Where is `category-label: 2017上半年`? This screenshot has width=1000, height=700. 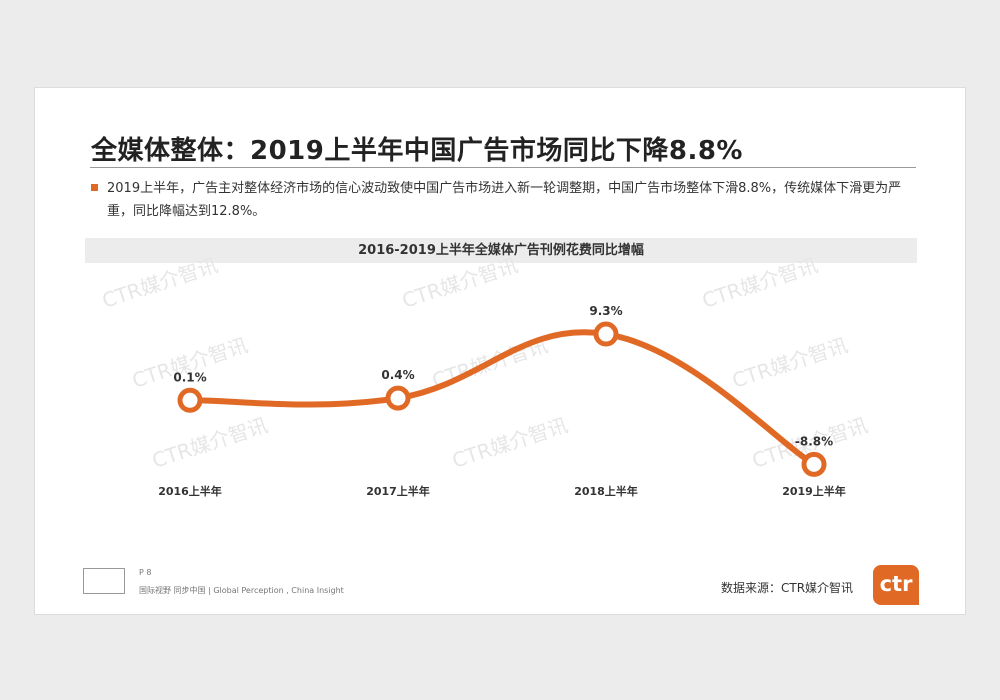 category-label: 2017上半年 is located at coordinates (398, 491).